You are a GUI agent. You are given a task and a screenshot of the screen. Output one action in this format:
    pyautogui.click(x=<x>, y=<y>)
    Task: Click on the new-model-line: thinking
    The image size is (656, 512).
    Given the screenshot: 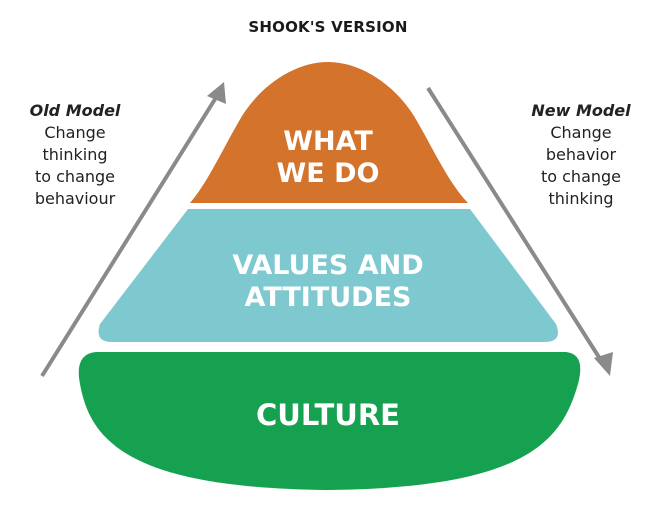 What is the action you would take?
    pyautogui.click(x=581, y=198)
    